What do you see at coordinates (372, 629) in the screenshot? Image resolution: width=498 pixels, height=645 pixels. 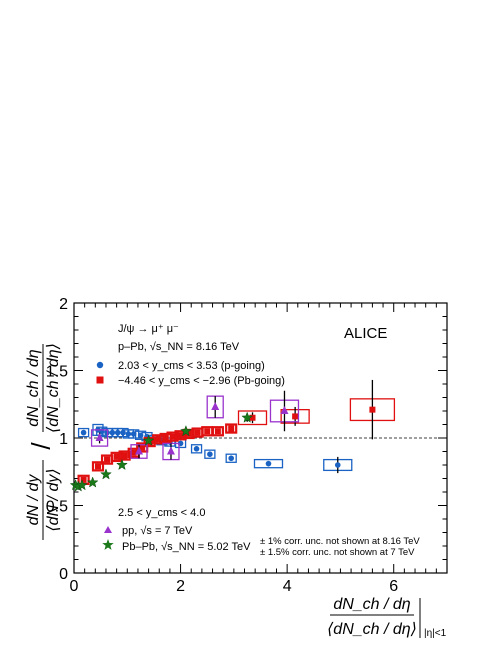 I see `xlabel-denominator: ⟨dN_ch / dη⟩` at bounding box center [372, 629].